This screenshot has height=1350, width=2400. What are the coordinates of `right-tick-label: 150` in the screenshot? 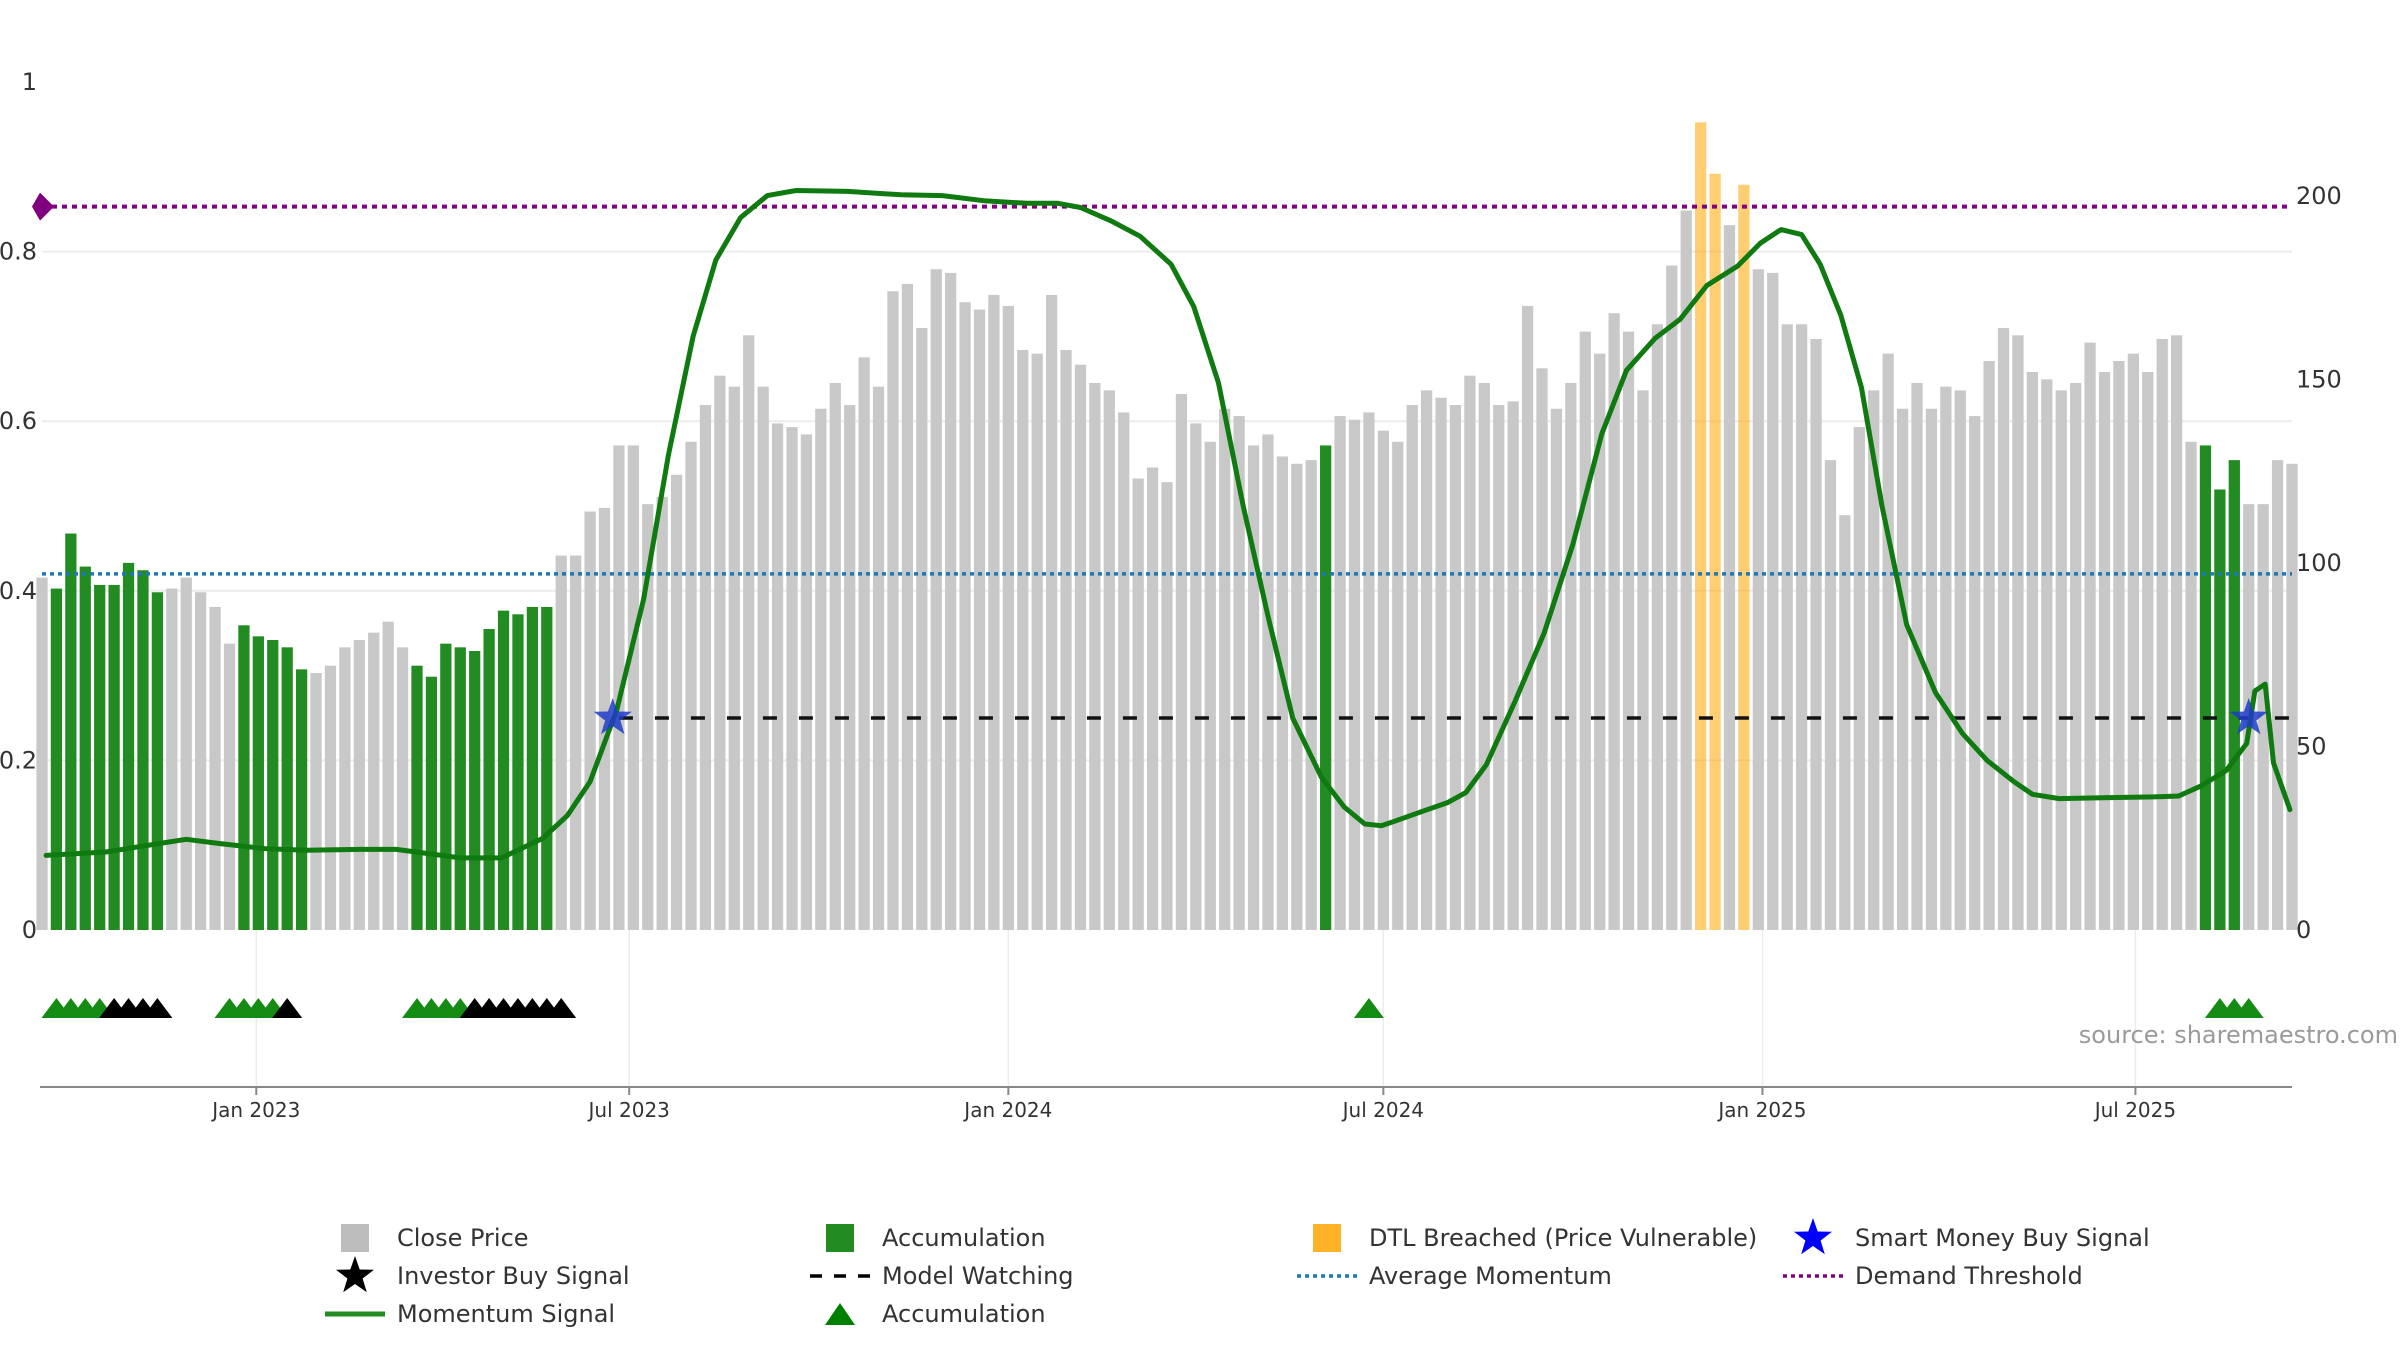 It's located at (2319, 379).